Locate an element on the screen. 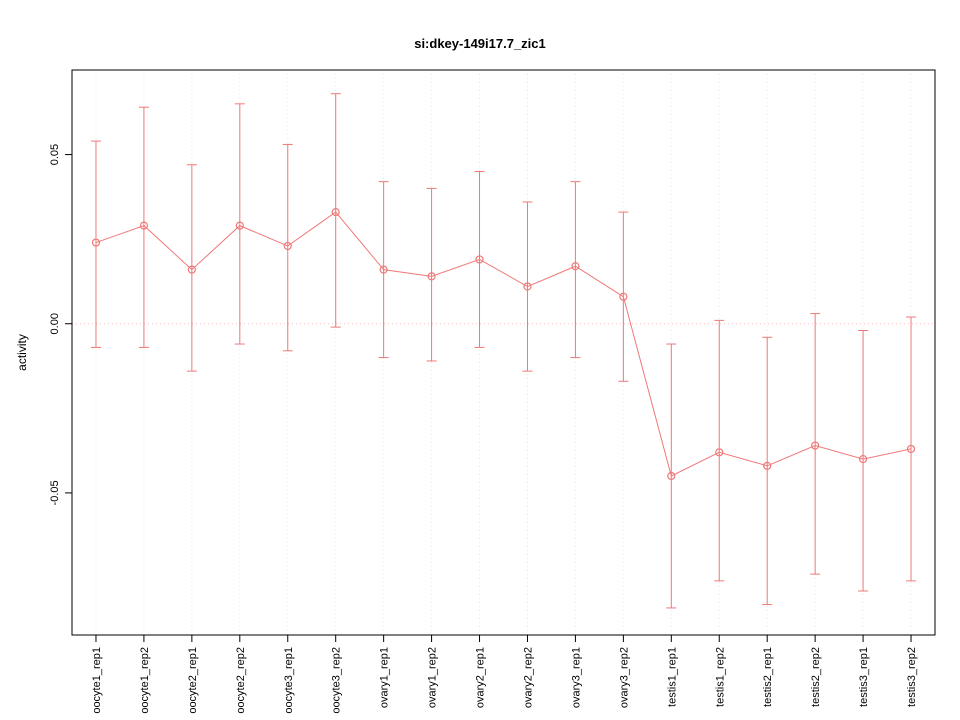 This screenshot has width=960, height=720. y-tick-label: 0.00 is located at coordinates (55, 323).